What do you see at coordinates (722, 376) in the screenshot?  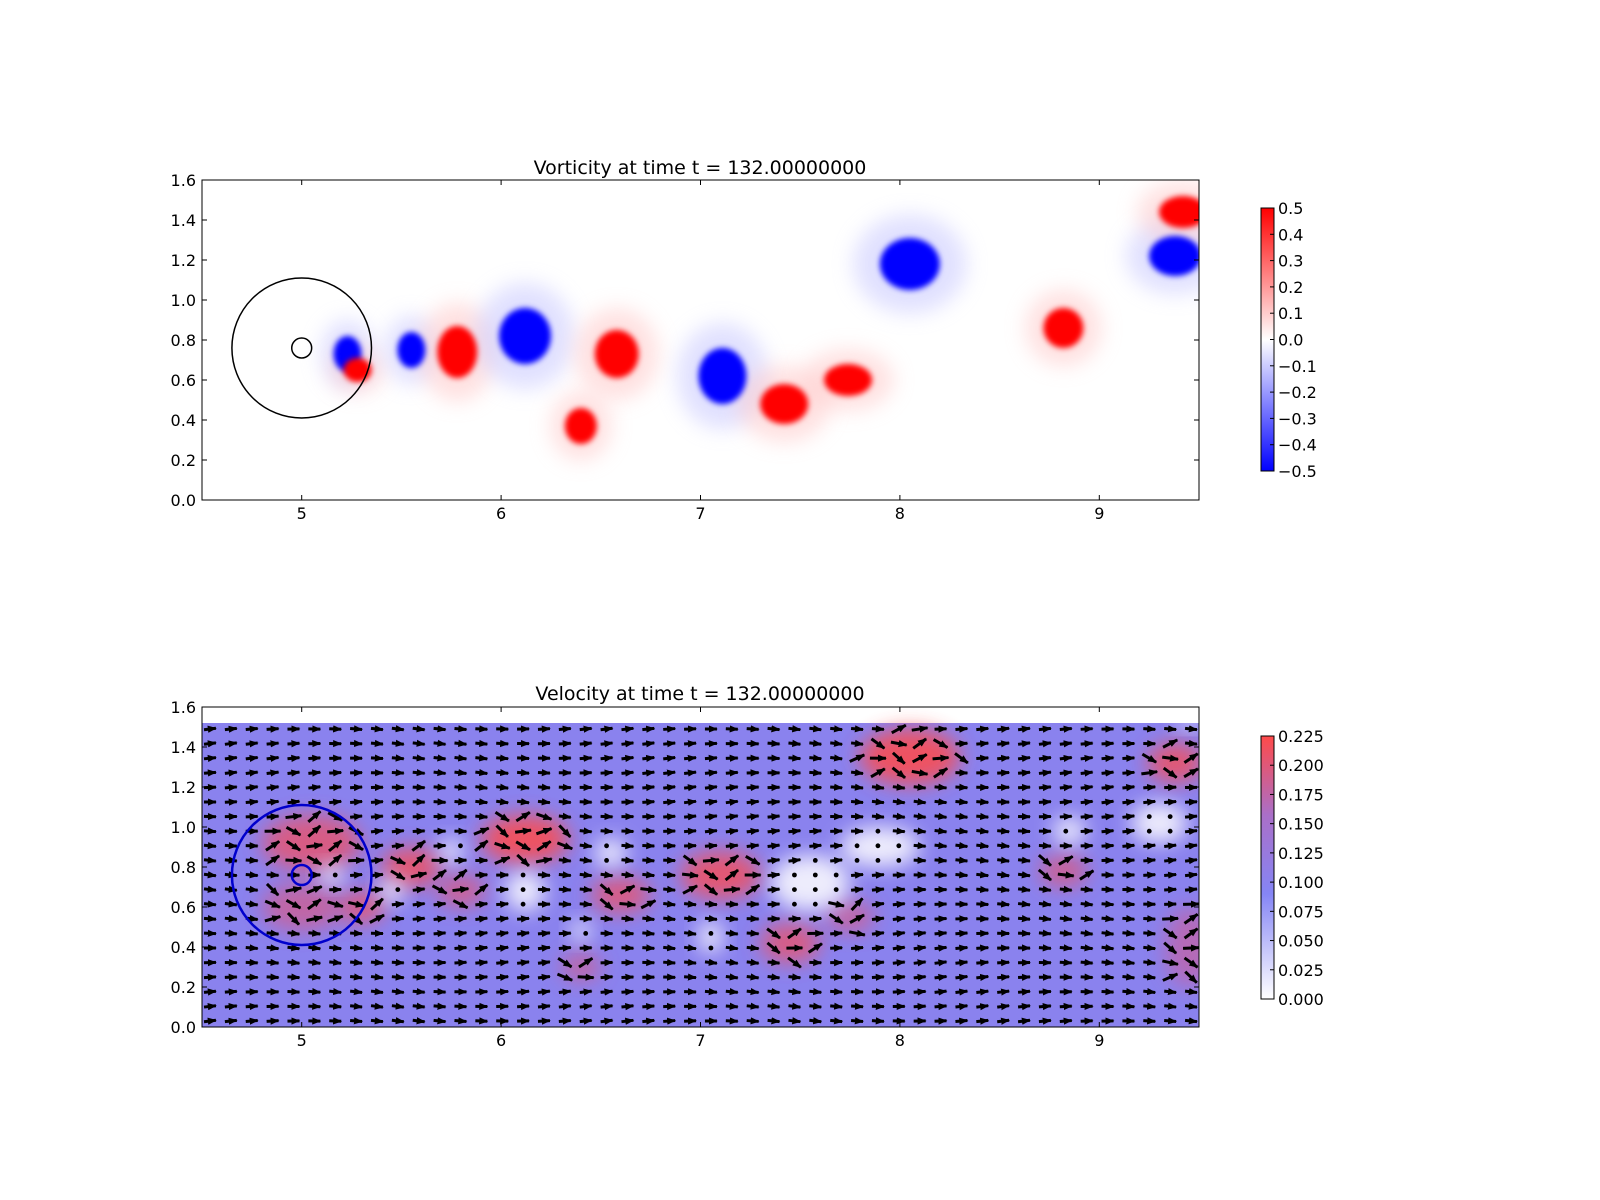 I see `negative-vortex` at bounding box center [722, 376].